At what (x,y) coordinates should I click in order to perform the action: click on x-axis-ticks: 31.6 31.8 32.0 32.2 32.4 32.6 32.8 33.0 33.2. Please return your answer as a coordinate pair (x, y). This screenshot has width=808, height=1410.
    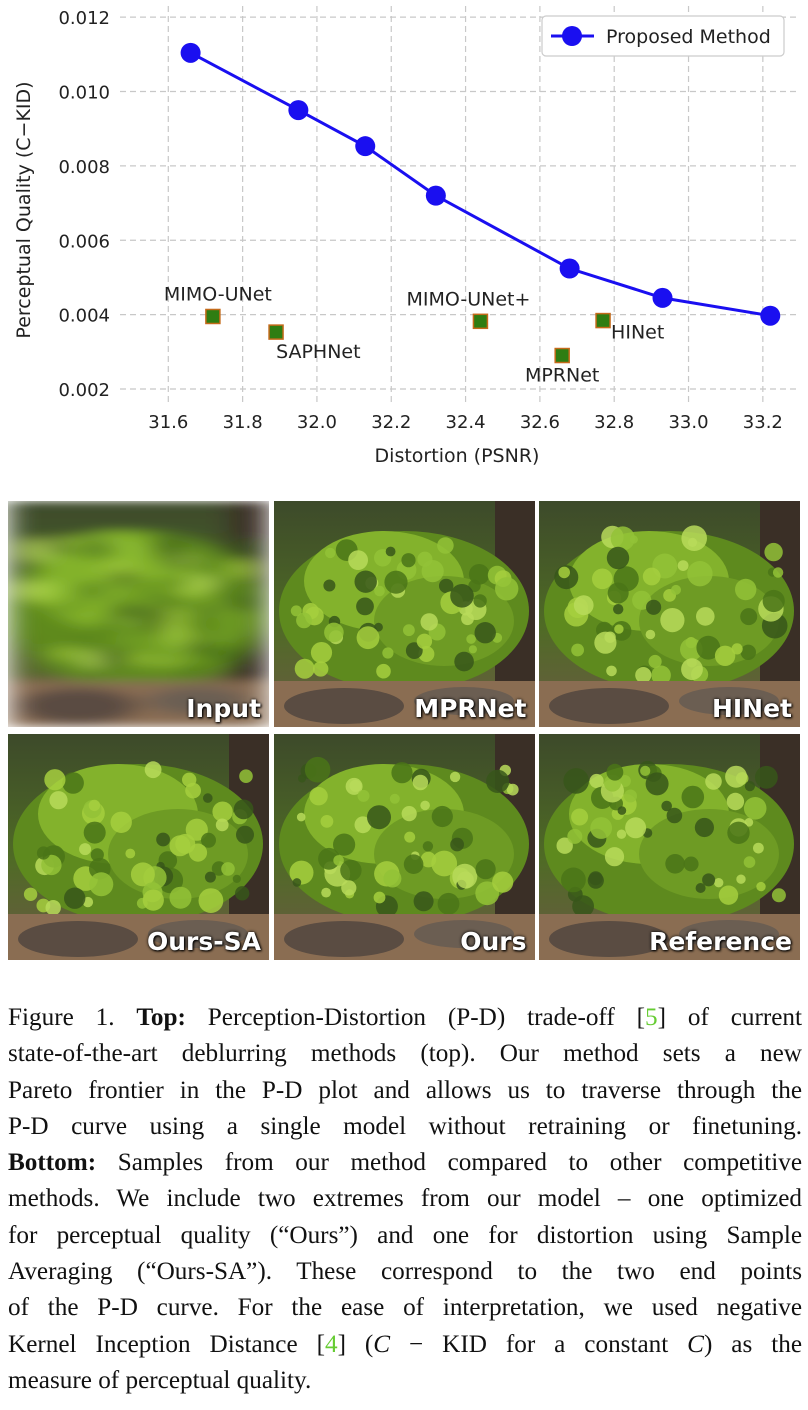
    Looking at the image, I should click on (465, 422).